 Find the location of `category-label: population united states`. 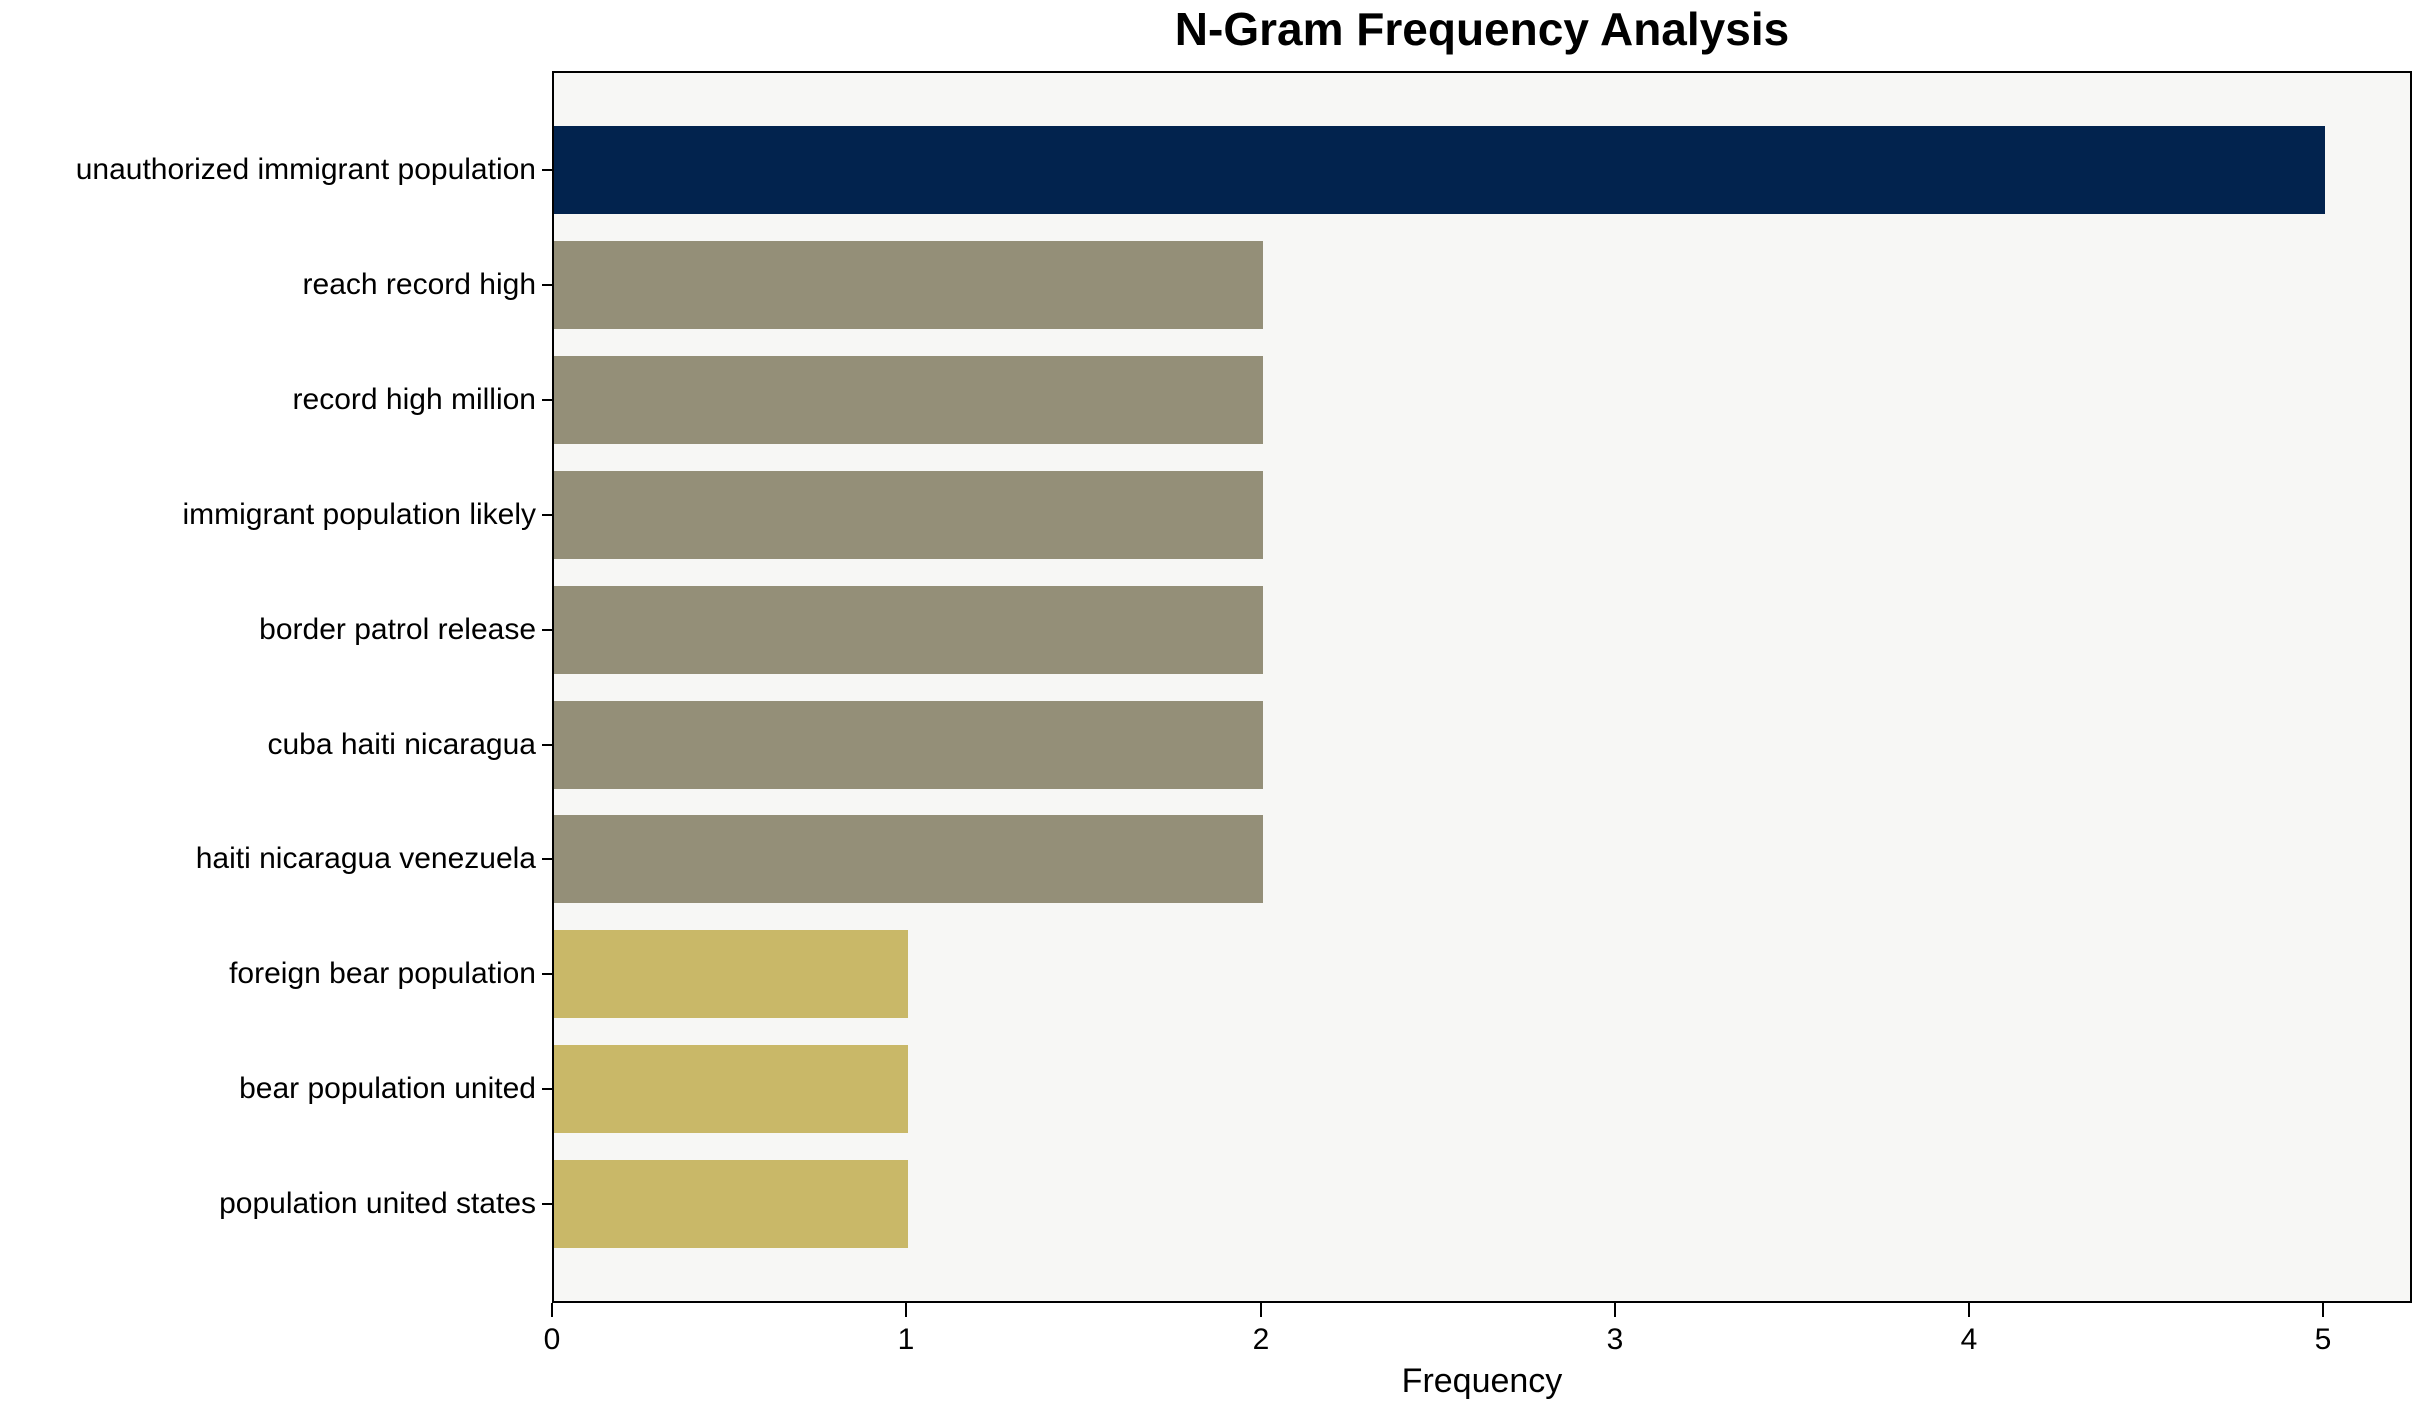

category-label: population united states is located at coordinates (377, 1203).